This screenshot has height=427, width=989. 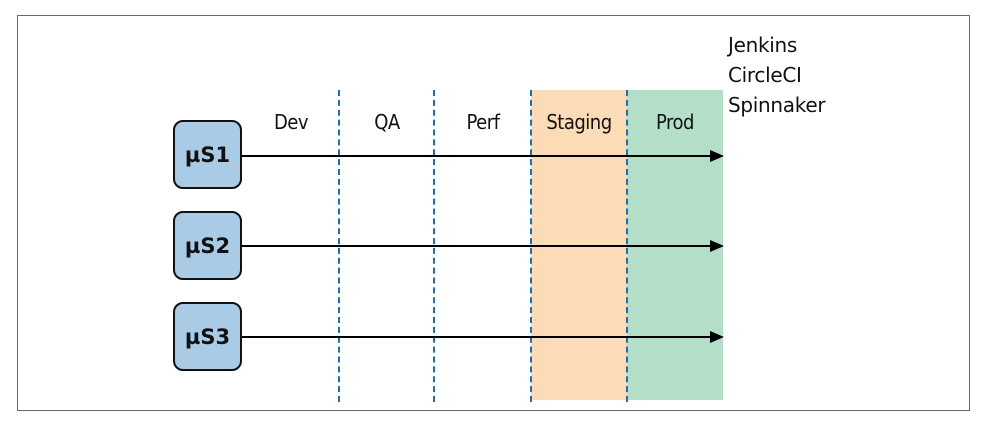 What do you see at coordinates (777, 105) in the screenshot?
I see `tool-spinnaker: Spinnaker` at bounding box center [777, 105].